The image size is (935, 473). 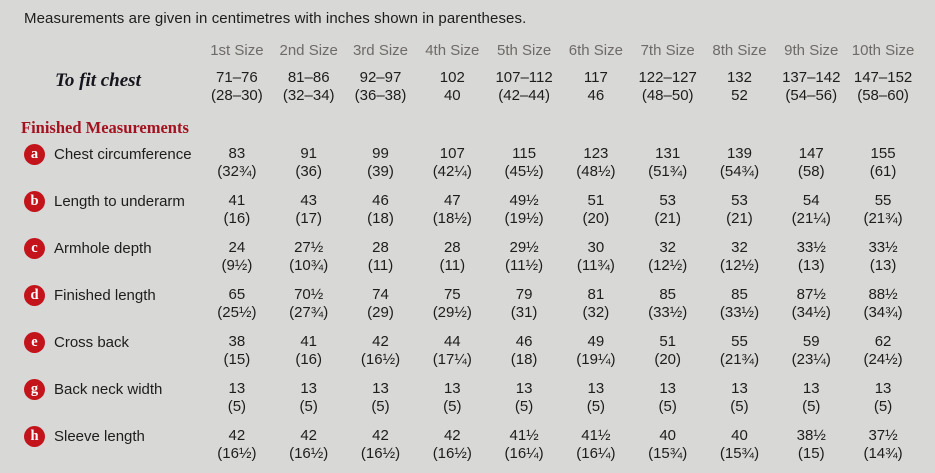 I want to click on inches-value: (45½), so click(x=524, y=171).